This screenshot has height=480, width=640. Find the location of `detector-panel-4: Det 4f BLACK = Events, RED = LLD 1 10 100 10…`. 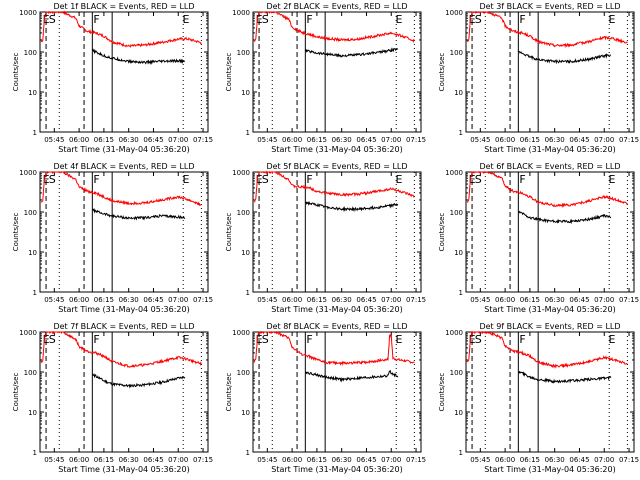

detector-panel-4: Det 4f BLACK = Events, RED = LLD 1 10 100 10… is located at coordinates (112, 238).